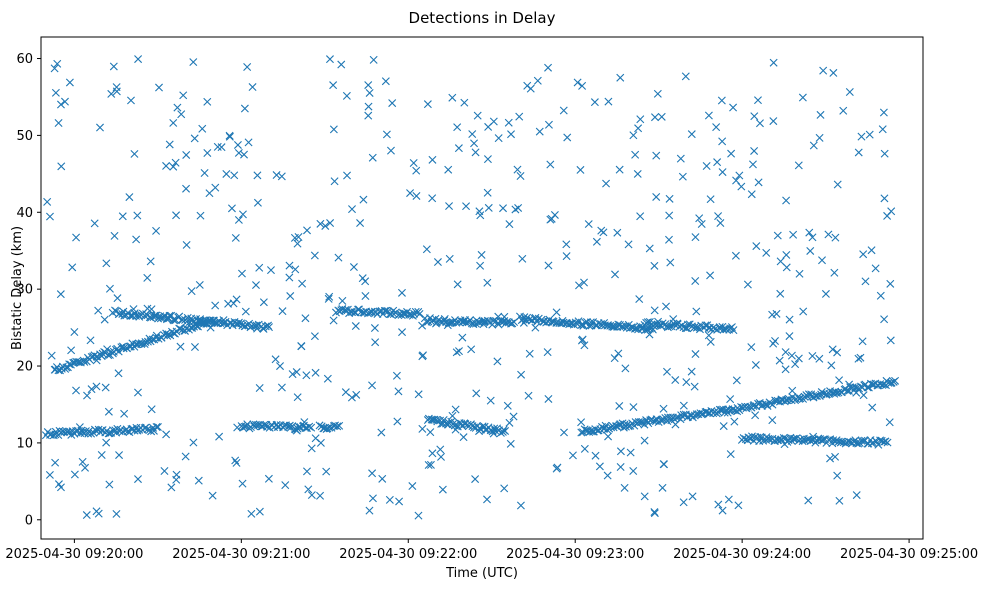 Image resolution: width=988 pixels, height=590 pixels. What do you see at coordinates (909, 554) in the screenshot?
I see `x-tick-label: 2025-04-30 09:25:00` at bounding box center [909, 554].